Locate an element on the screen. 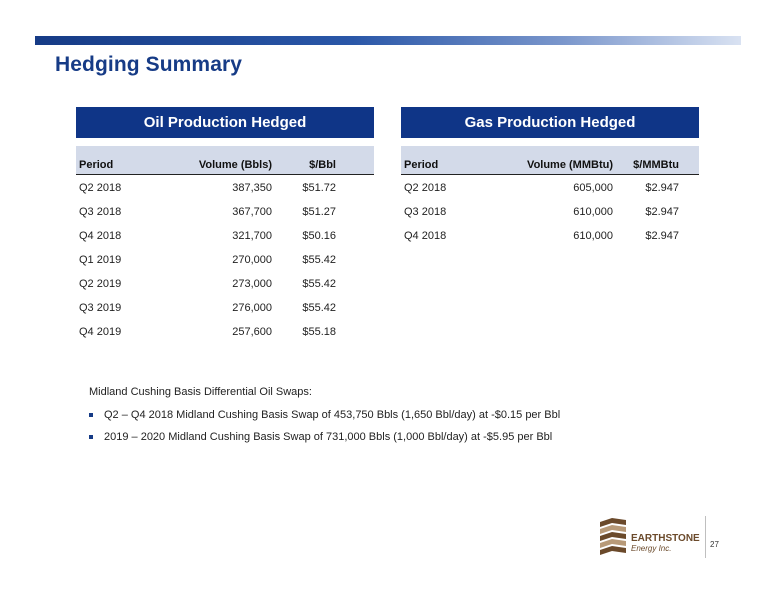 Image resolution: width=776 pixels, height=600 pixels. col-volume: Volume (MMBtu) is located at coordinates (570, 165).